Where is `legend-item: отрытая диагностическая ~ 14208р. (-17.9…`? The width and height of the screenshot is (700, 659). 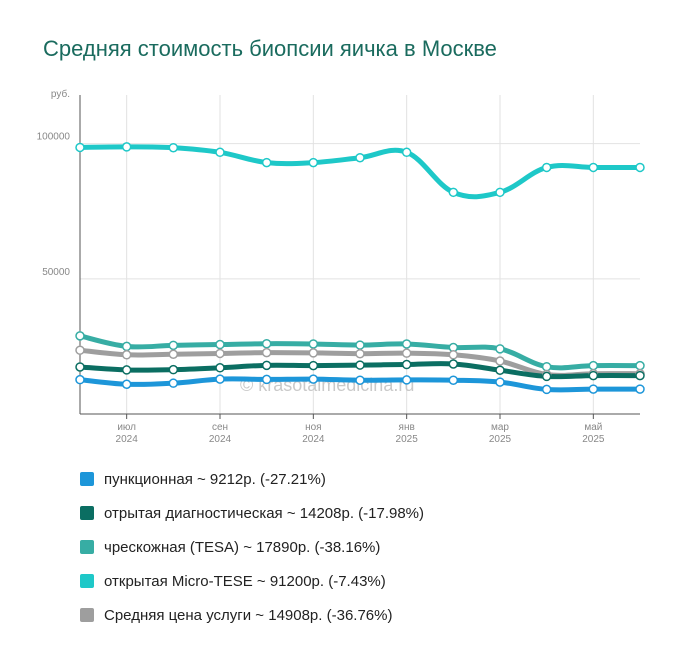
legend-item: отрытая диагностическая ~ 14208р. (-17.9… is located at coordinates (252, 513).